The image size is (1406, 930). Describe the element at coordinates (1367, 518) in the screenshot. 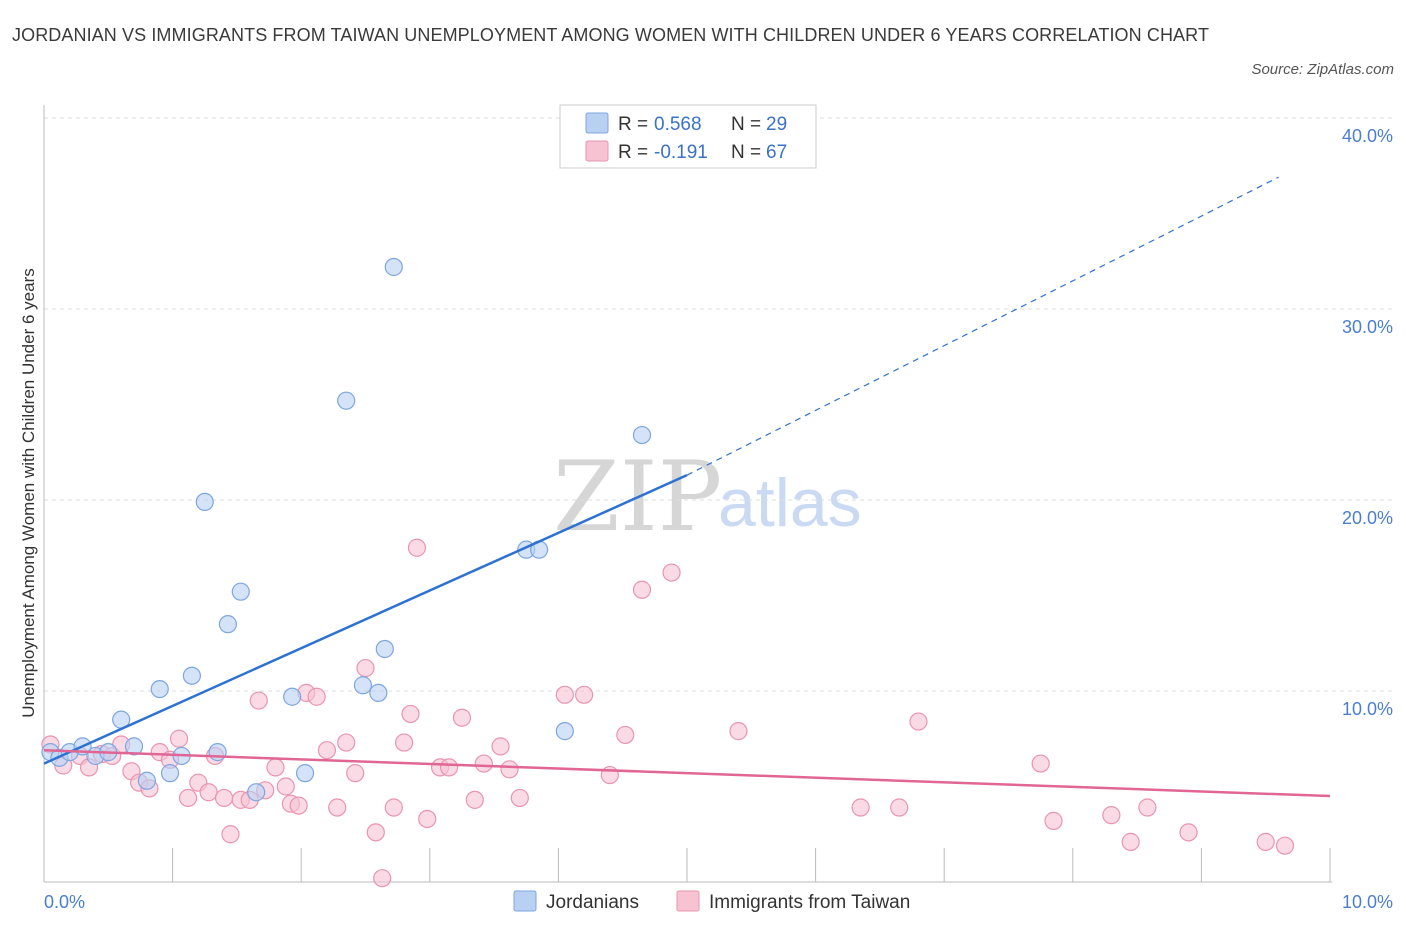

I see `y-tick-label: 20.0%` at that location.